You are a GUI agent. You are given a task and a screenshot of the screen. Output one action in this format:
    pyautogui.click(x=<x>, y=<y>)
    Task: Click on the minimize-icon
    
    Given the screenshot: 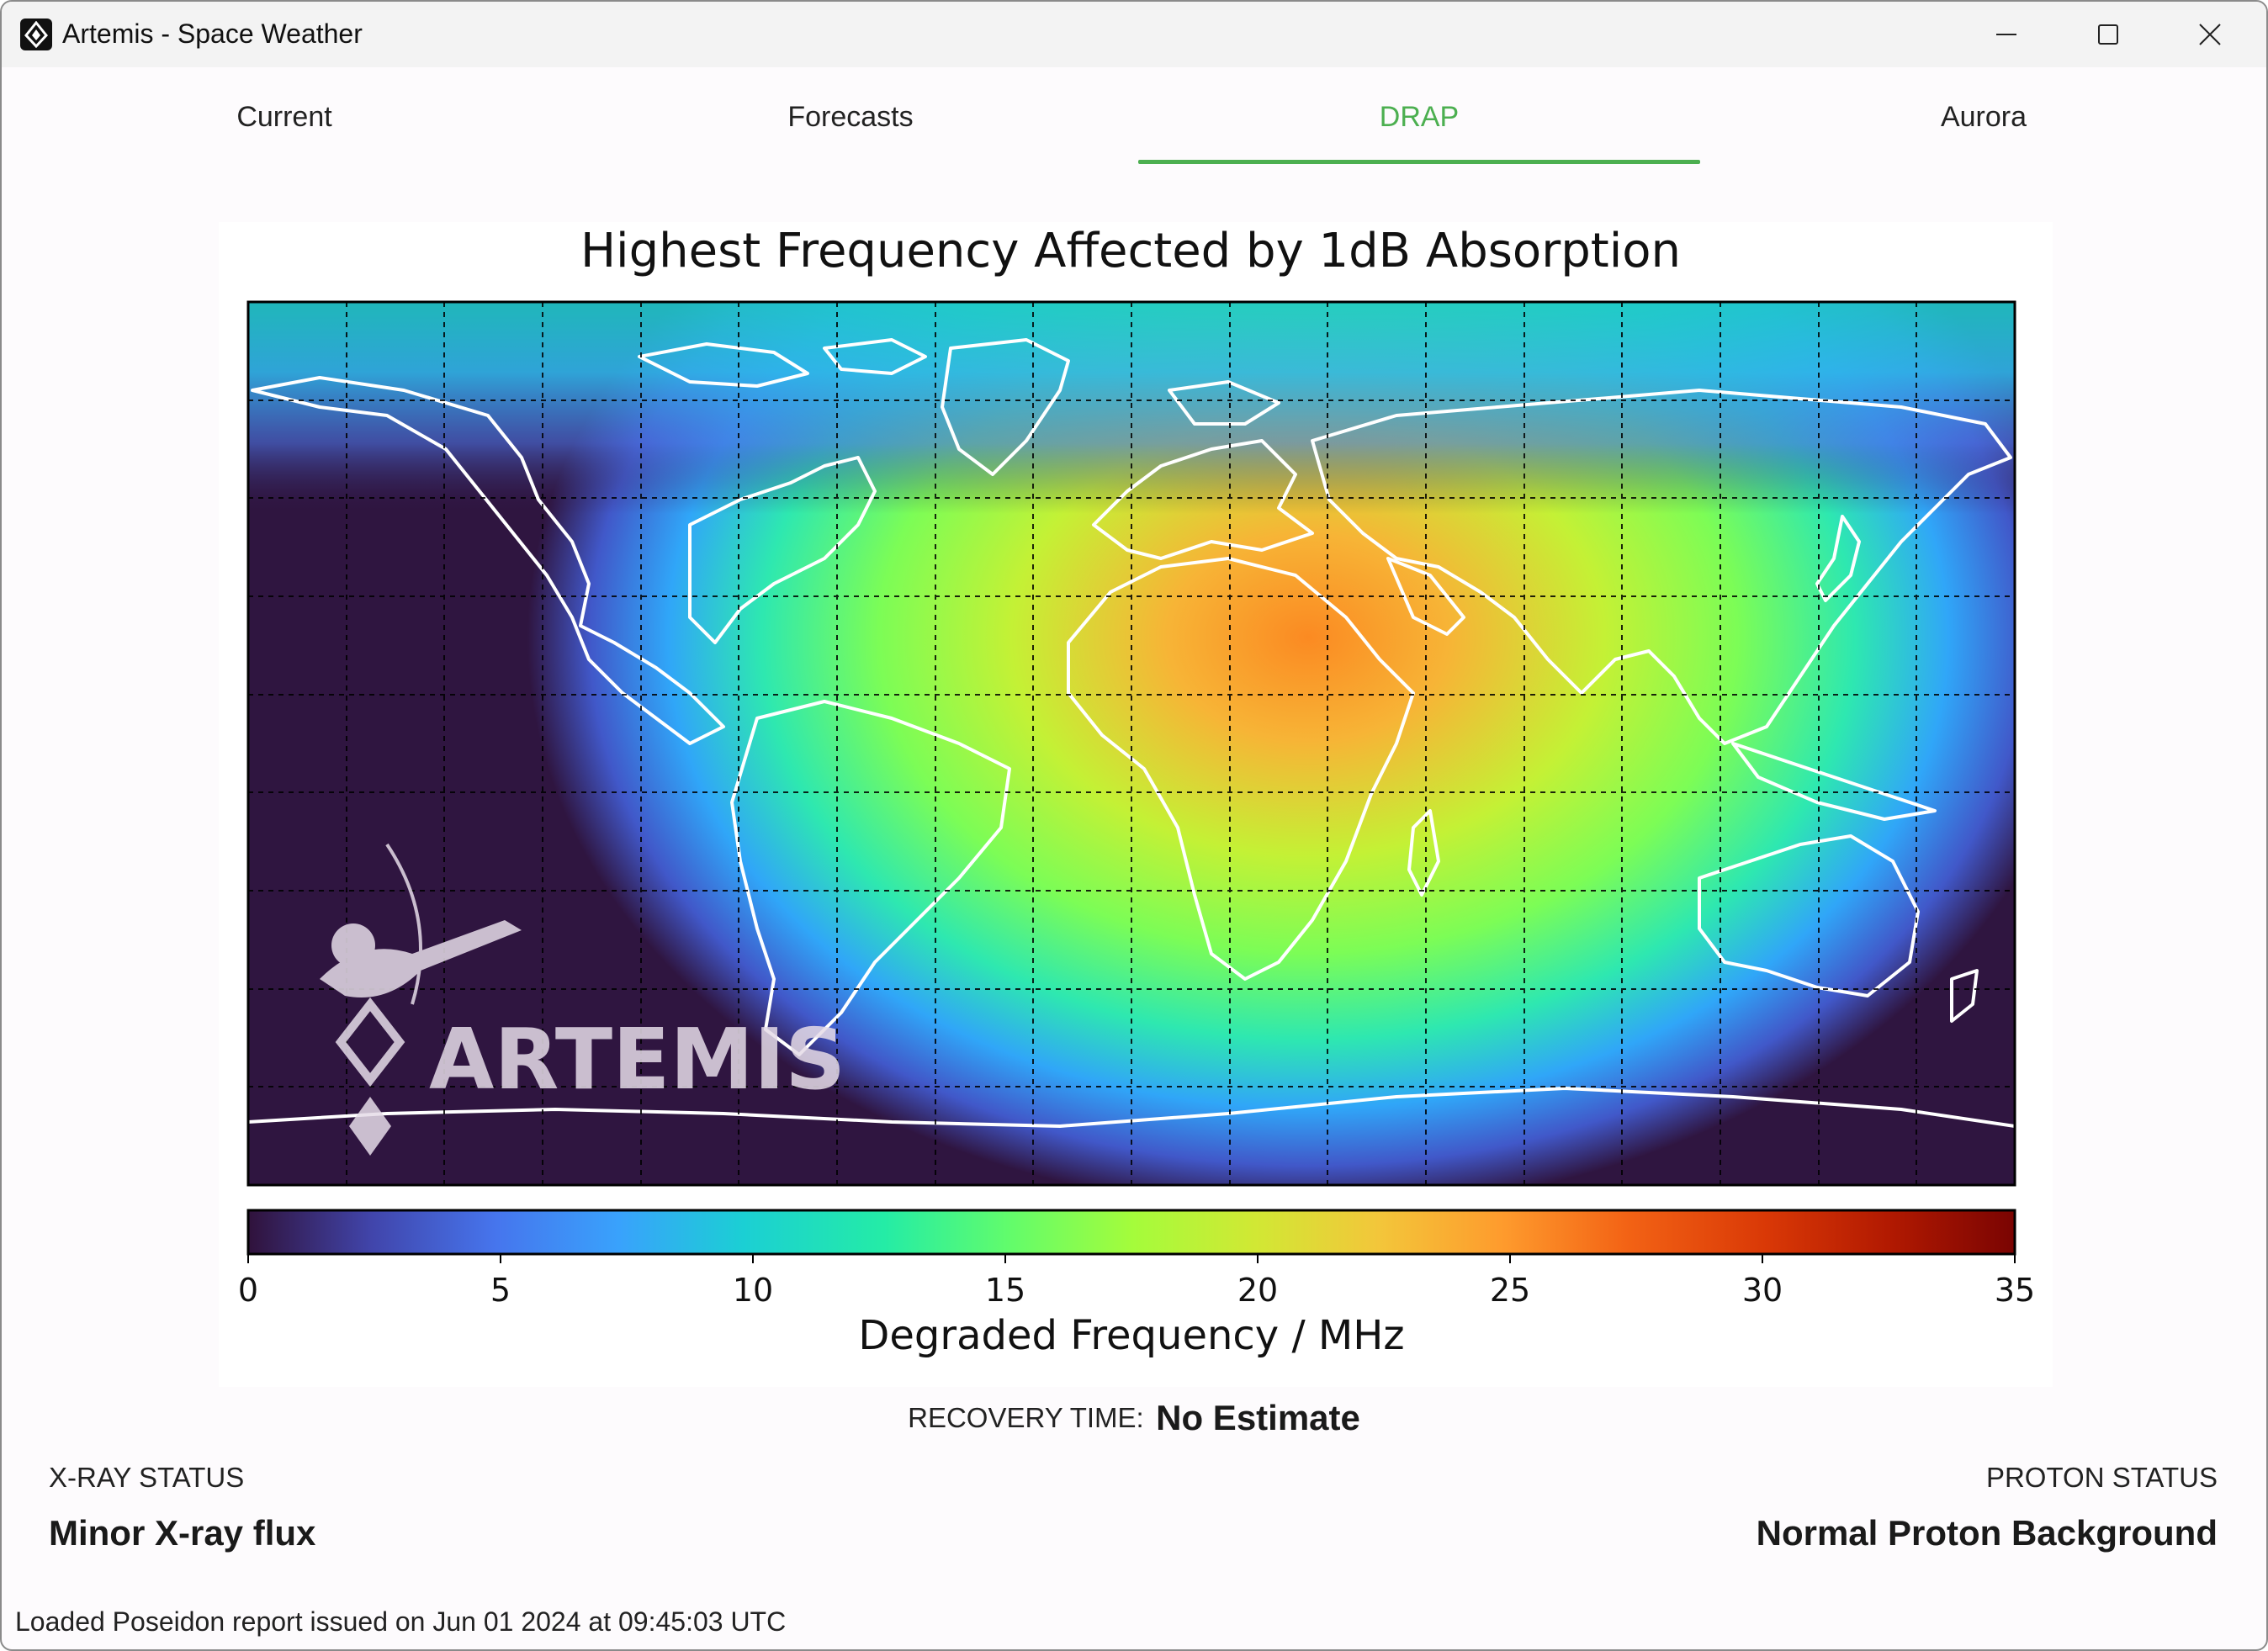 What is the action you would take?
    pyautogui.click(x=2006, y=34)
    